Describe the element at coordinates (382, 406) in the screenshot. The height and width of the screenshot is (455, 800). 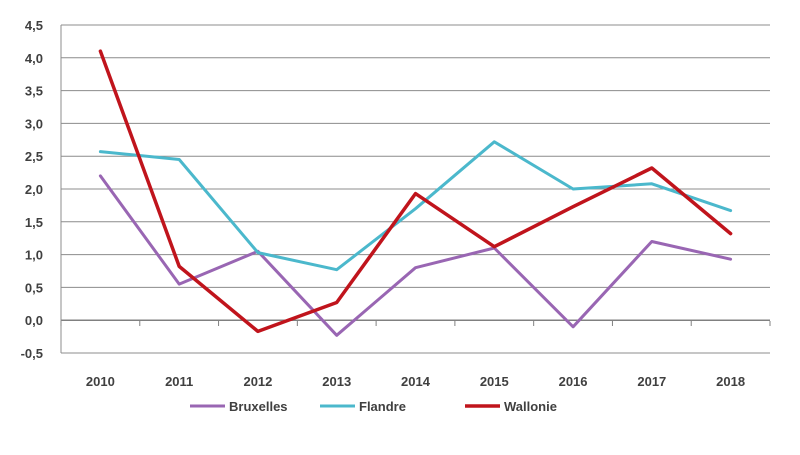
I see `legend-label-flandre: Flandre` at that location.